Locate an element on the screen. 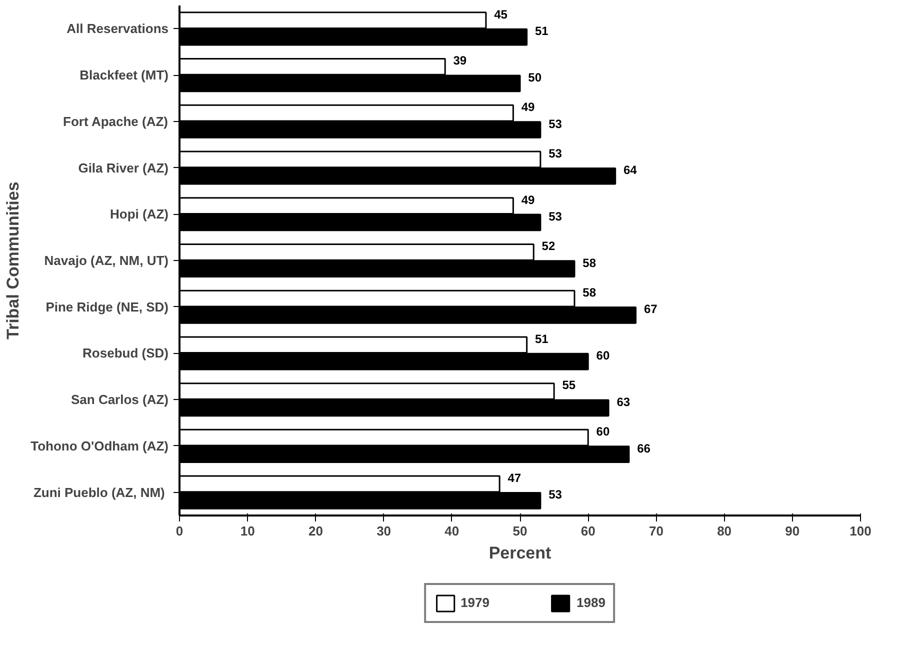  data-label: 39 is located at coordinates (460, 61).